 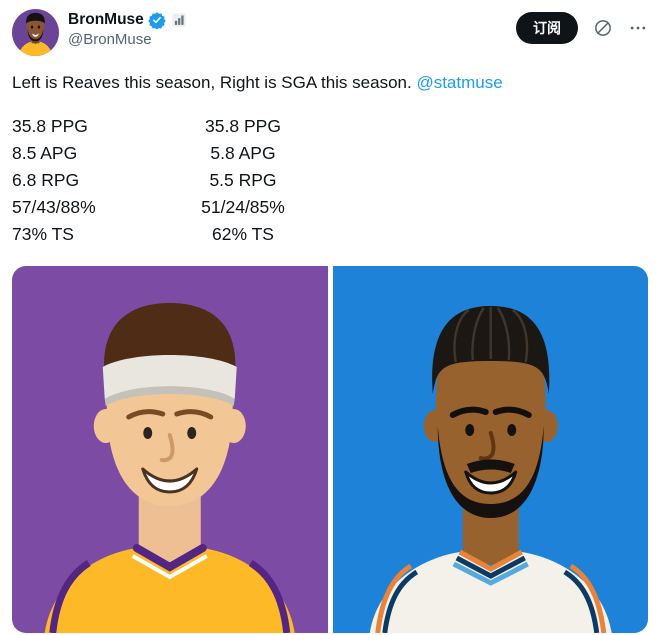 I want to click on subscribe-button: 订阅, so click(x=547, y=28).